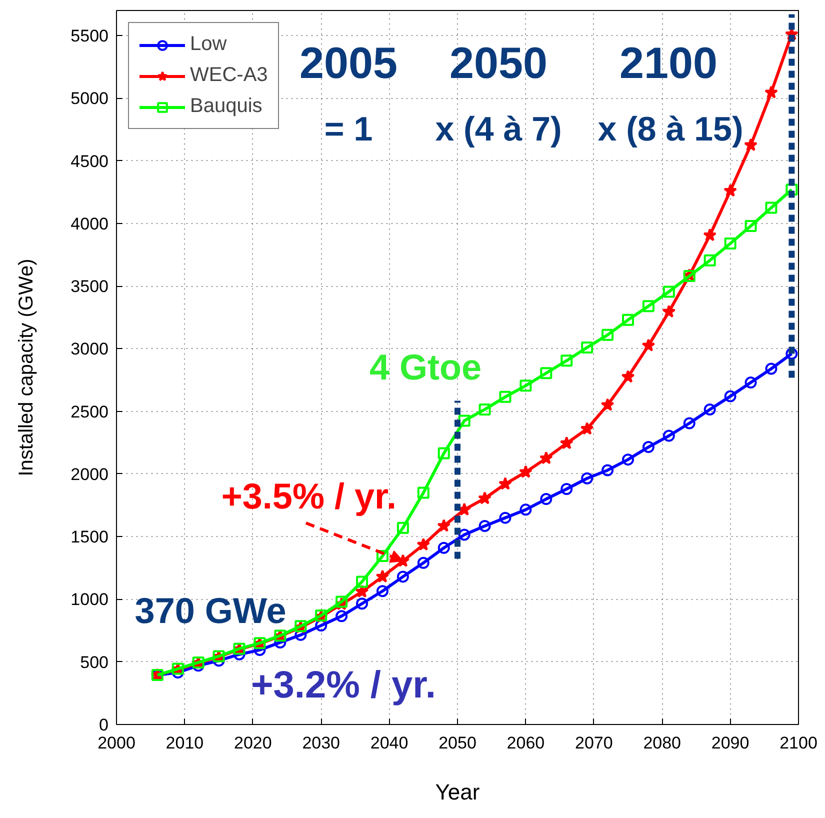 The image size is (825, 818). What do you see at coordinates (425, 367) in the screenshot?
I see `annotation: 4 Gtoe` at bounding box center [425, 367].